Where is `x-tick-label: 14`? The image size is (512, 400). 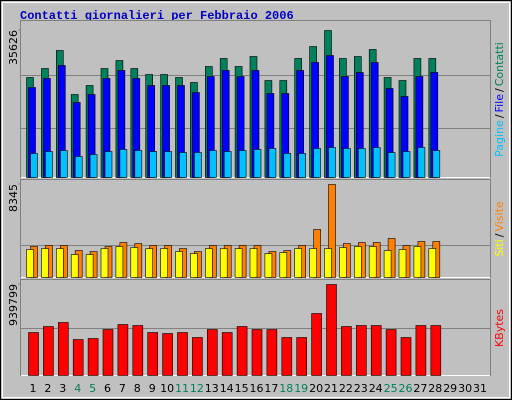
x-tick-label: 14 is located at coordinates (227, 388).